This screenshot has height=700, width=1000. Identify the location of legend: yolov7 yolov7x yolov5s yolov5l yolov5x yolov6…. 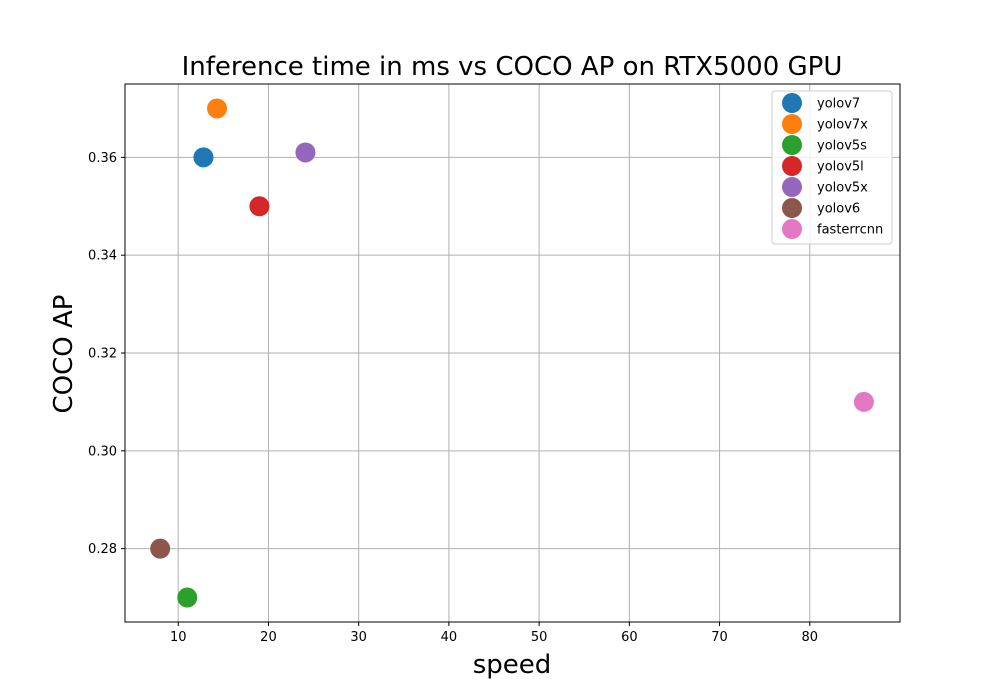
(832, 167).